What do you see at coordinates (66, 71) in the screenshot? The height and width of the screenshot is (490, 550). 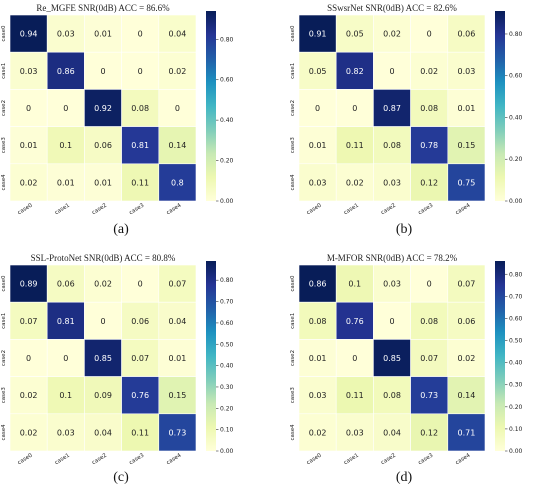 I see `cell-value-label: 0.86` at bounding box center [66, 71].